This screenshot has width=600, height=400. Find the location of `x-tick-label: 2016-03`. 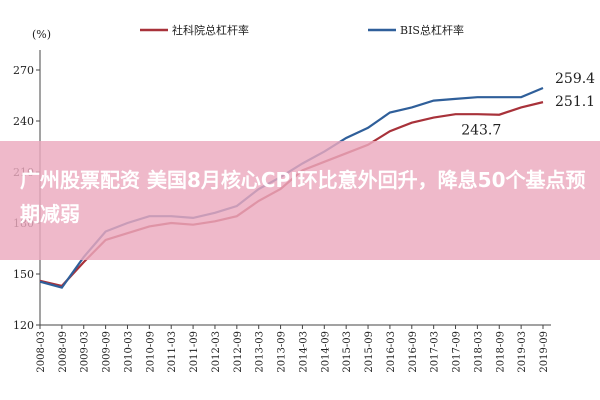

x-tick-label: 2016-03 is located at coordinates (391, 352).